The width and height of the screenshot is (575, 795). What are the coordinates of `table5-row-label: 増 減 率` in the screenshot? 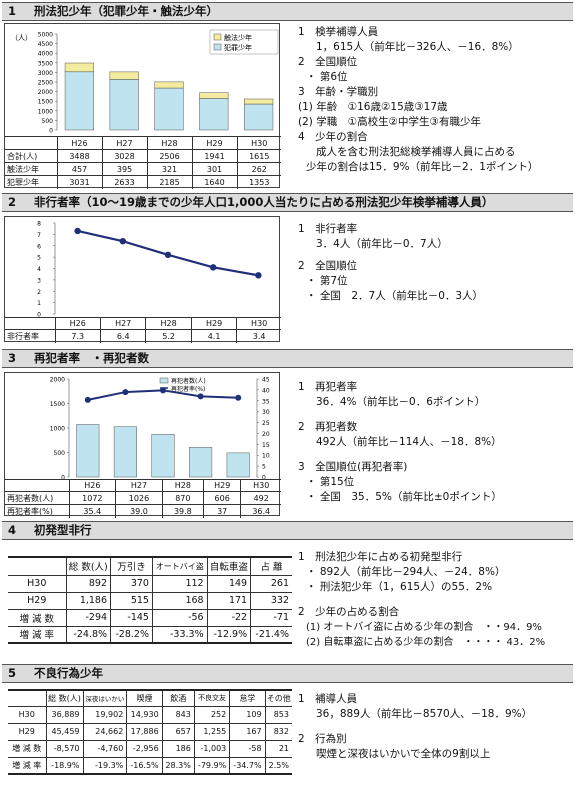 It's located at (27, 765).